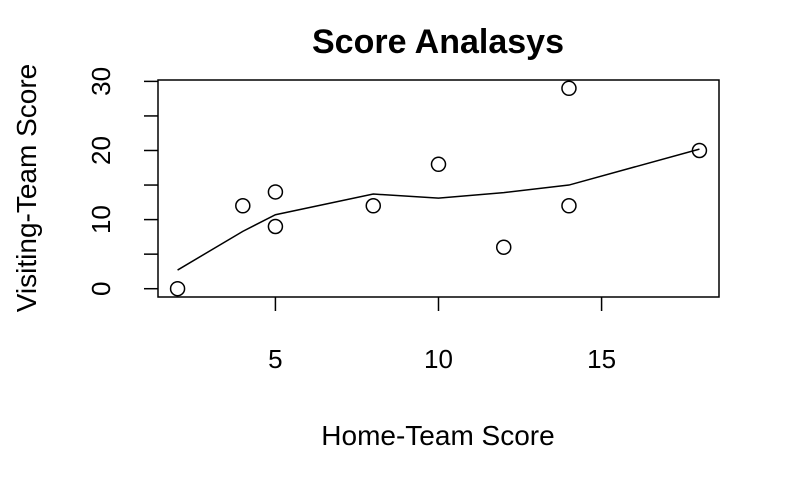  What do you see at coordinates (442, 335) in the screenshot?
I see `x-axis: 5 10 15` at bounding box center [442, 335].